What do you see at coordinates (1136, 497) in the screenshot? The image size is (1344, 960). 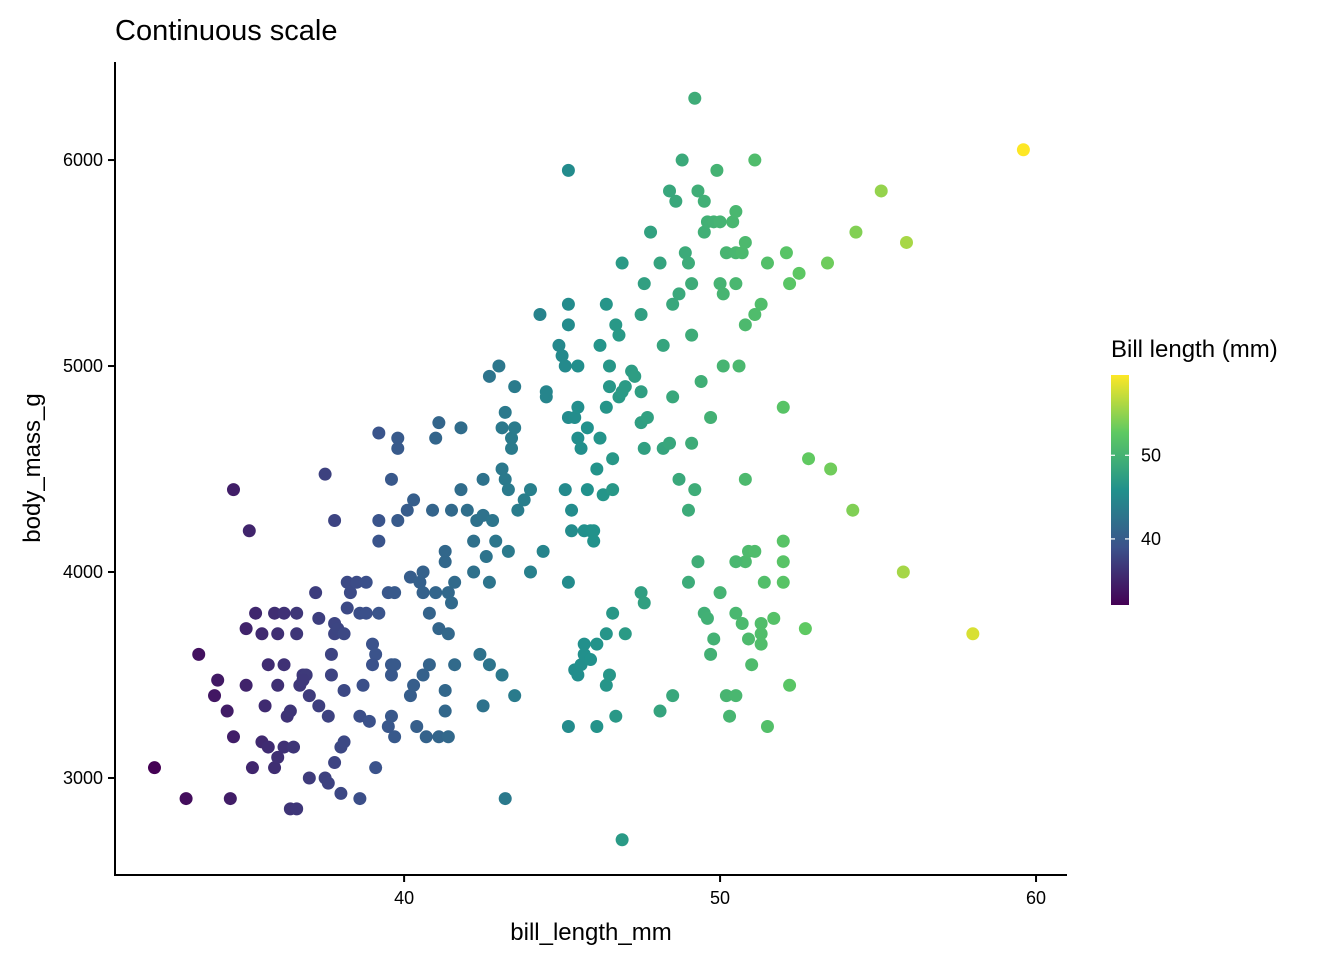 I see `colorbar-ticks: 40 50` at bounding box center [1136, 497].